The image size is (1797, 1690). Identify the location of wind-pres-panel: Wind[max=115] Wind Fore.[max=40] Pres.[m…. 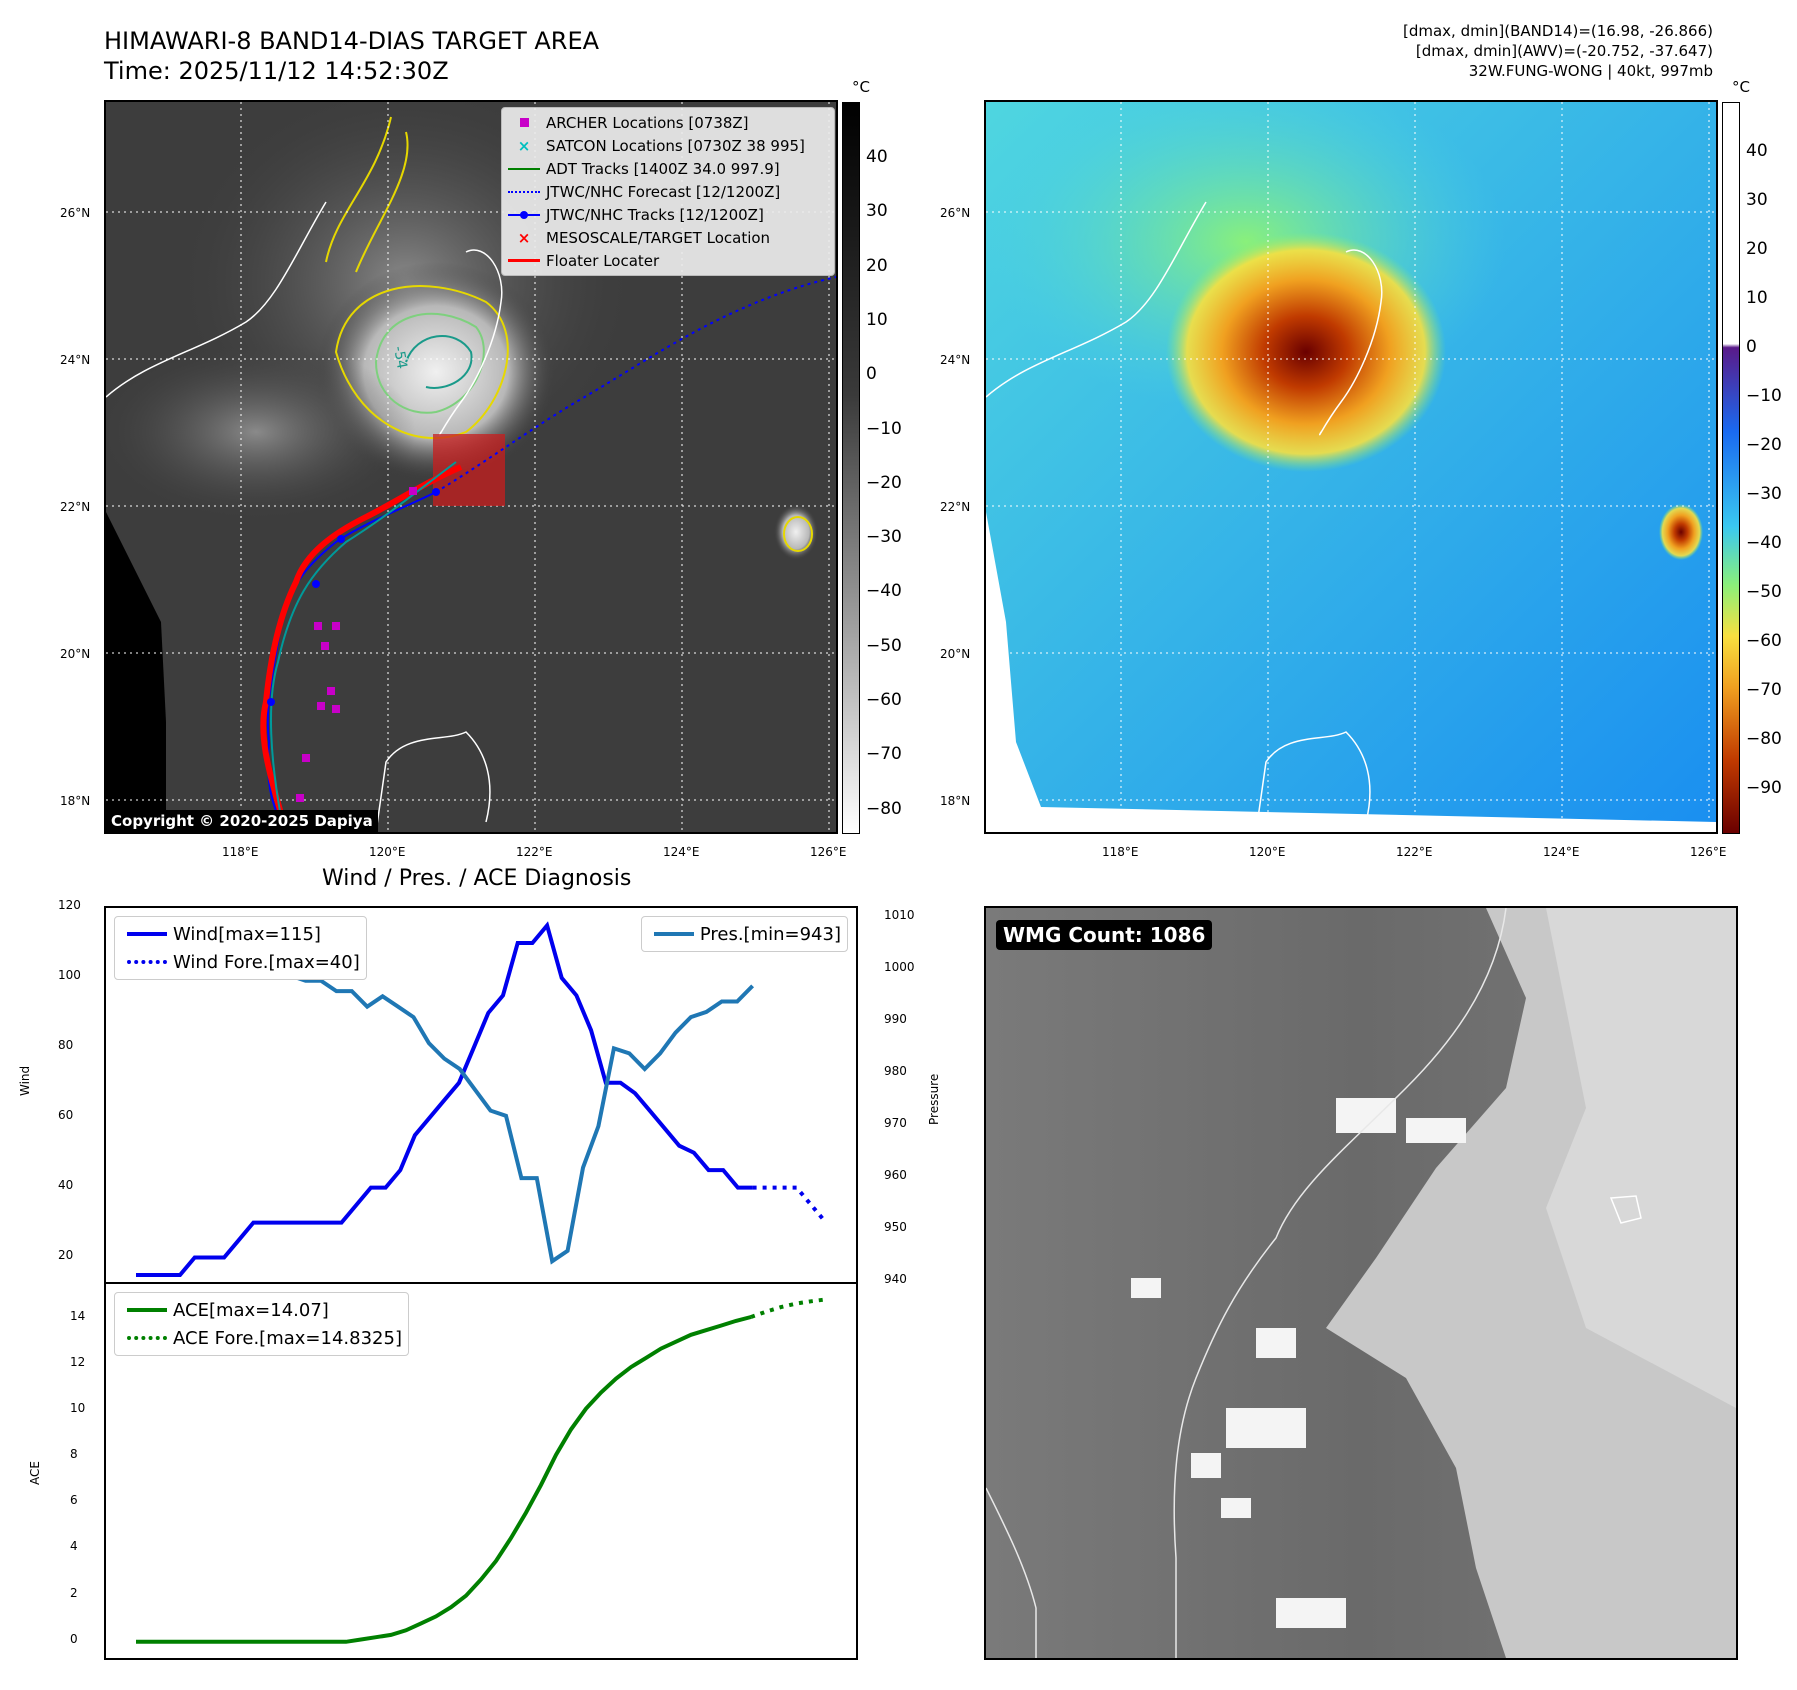
(481, 1095).